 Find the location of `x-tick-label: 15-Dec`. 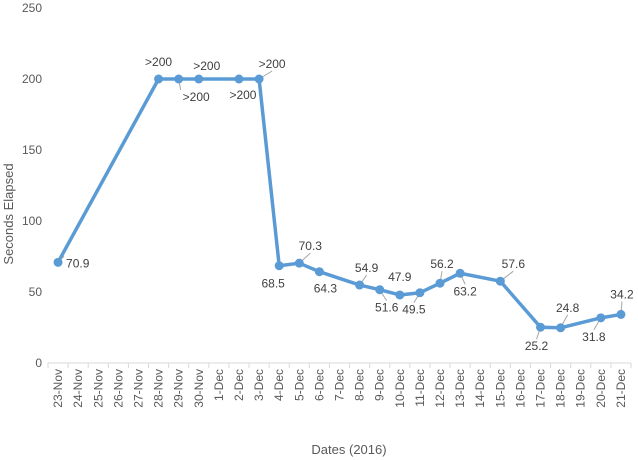

x-tick-label: 15-Dec is located at coordinates (500, 388).